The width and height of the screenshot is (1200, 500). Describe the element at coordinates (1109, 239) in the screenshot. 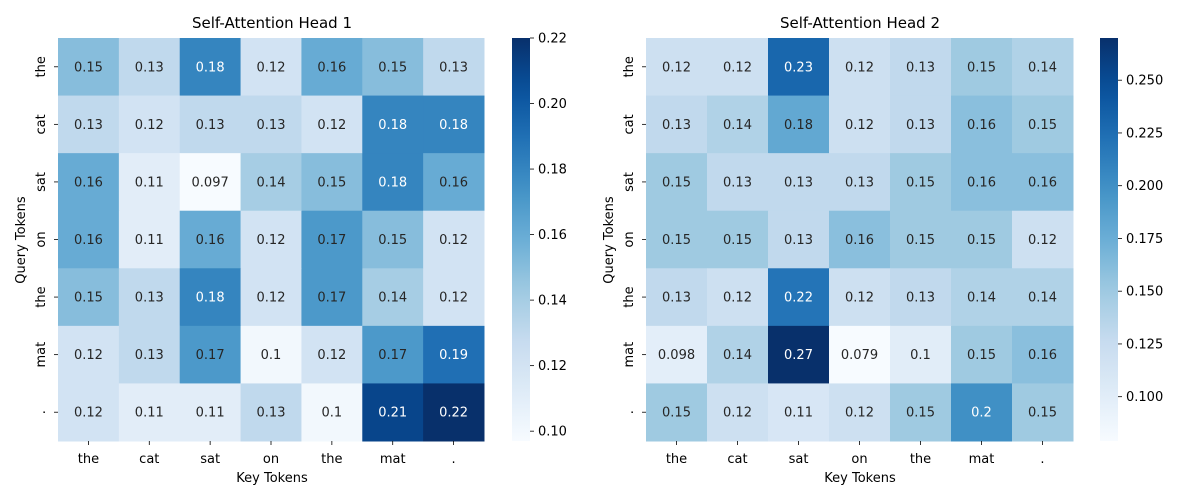

I see `colorbar-gradient` at that location.